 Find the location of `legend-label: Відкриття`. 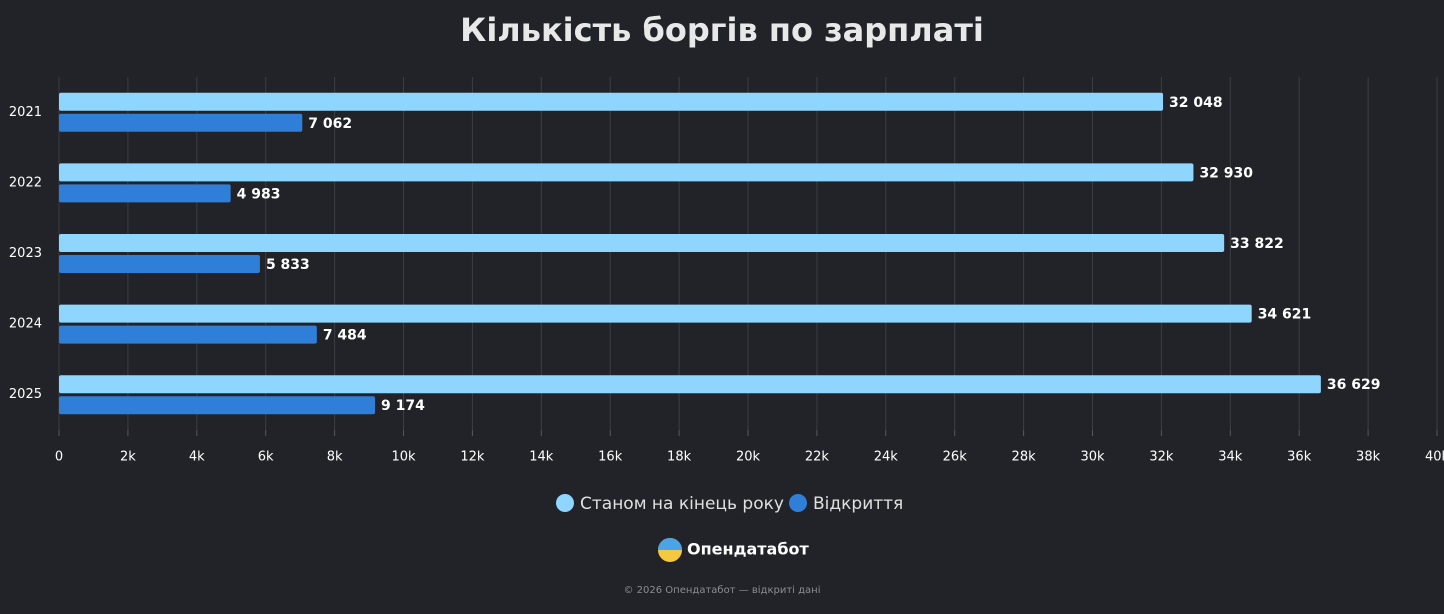

legend-label: Відкриття is located at coordinates (858, 504).